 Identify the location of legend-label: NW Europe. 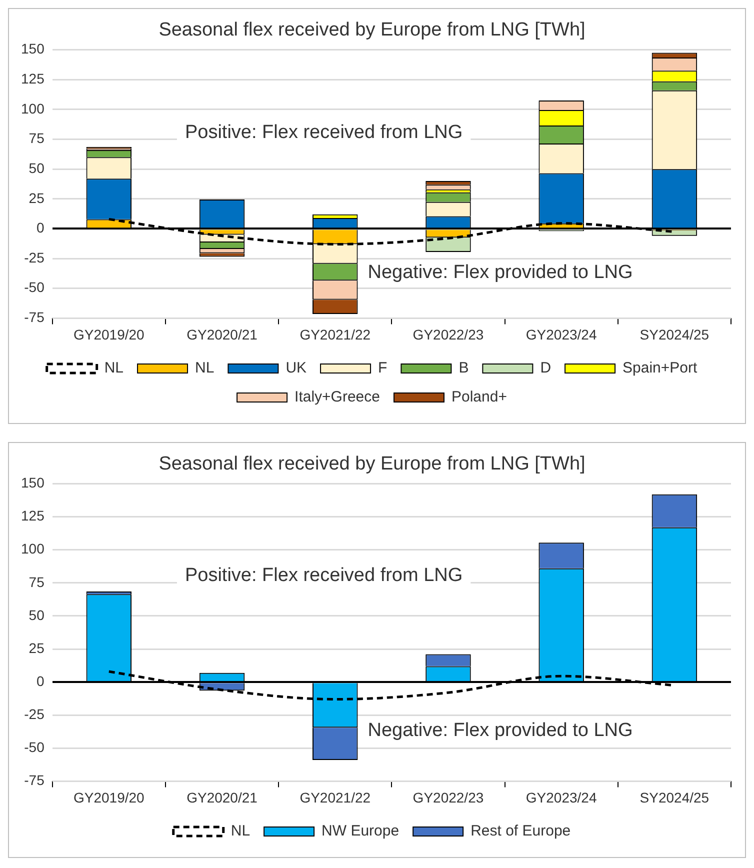
(361, 831).